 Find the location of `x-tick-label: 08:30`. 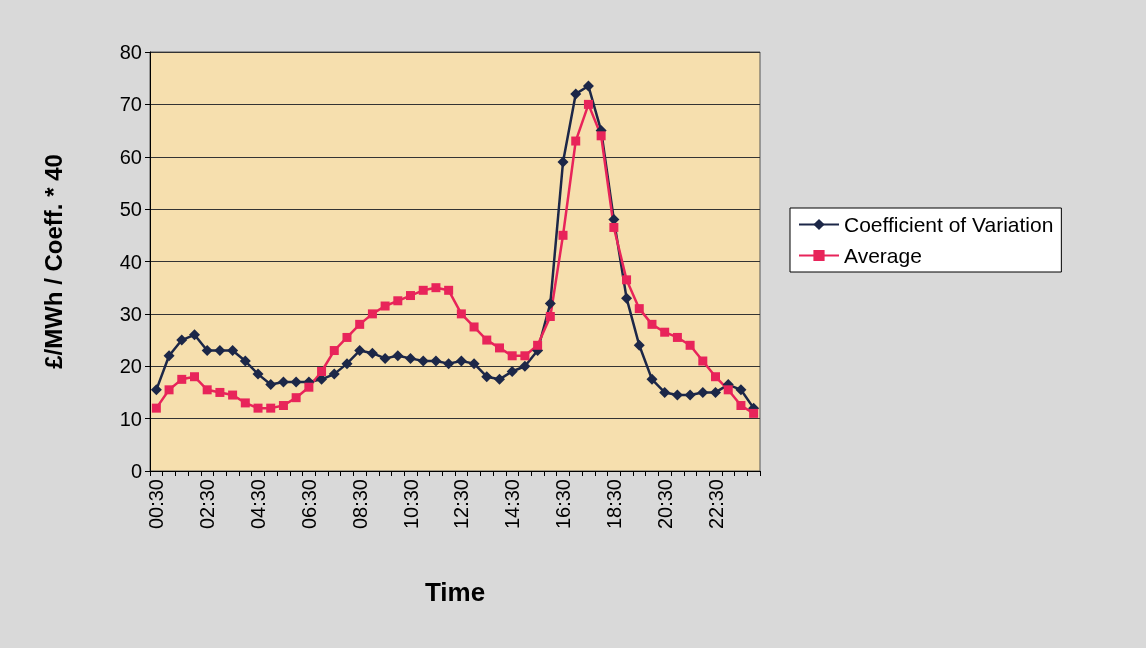

x-tick-label: 08:30 is located at coordinates (359, 504).